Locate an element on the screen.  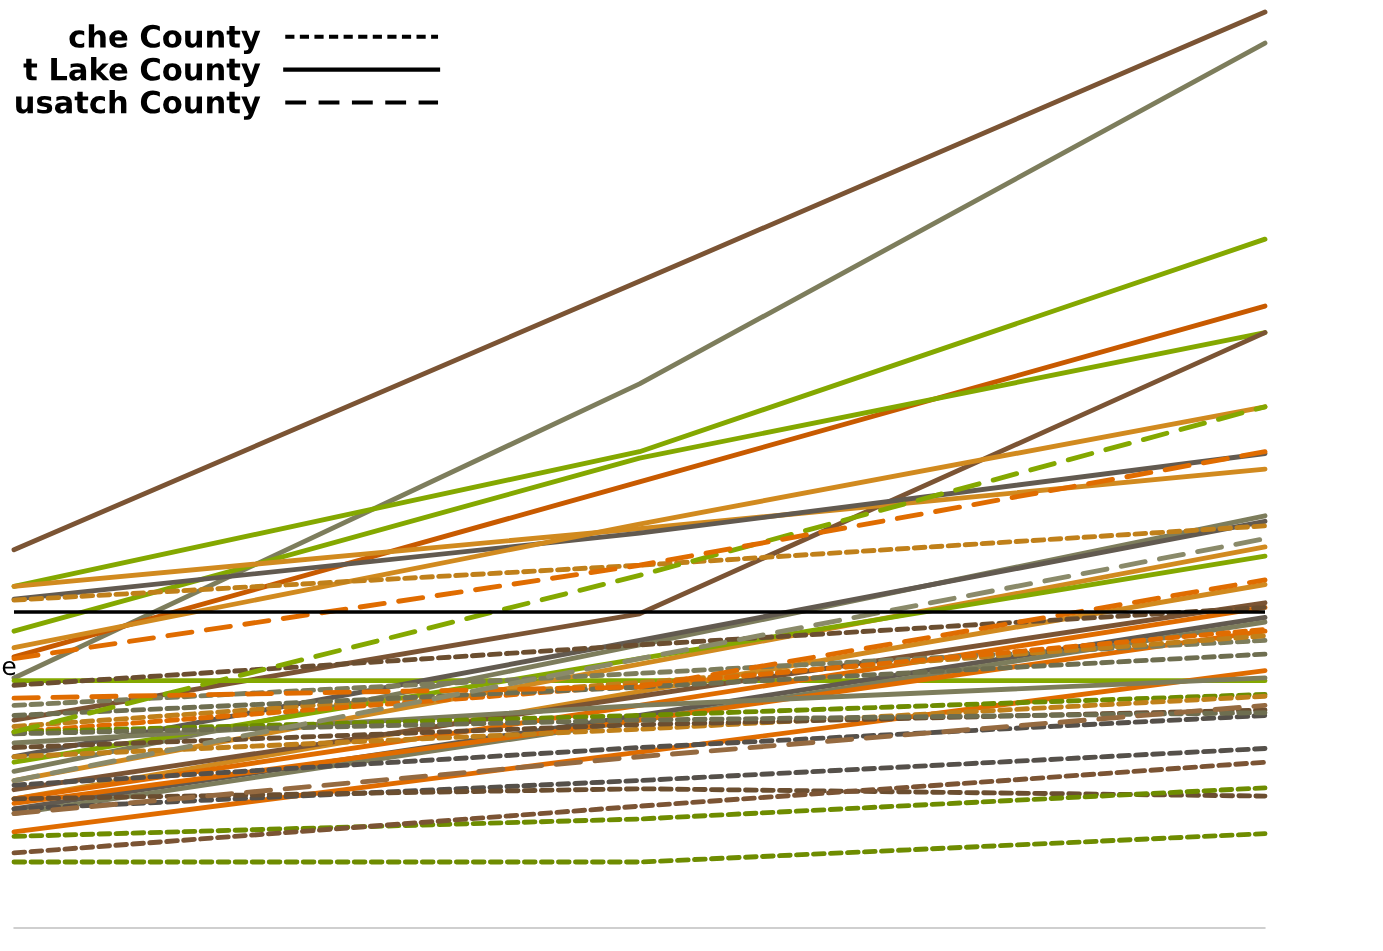
legend-label: usatch County is located at coordinates (138, 104).